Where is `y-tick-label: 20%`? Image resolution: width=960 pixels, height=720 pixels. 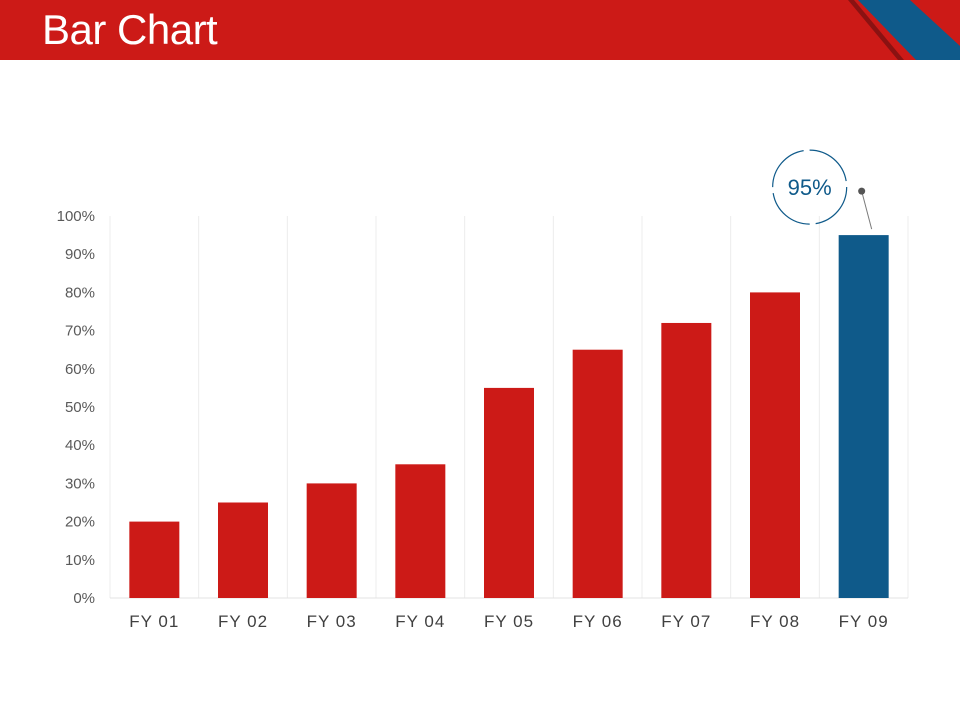
y-tick-label: 20% is located at coordinates (80, 522).